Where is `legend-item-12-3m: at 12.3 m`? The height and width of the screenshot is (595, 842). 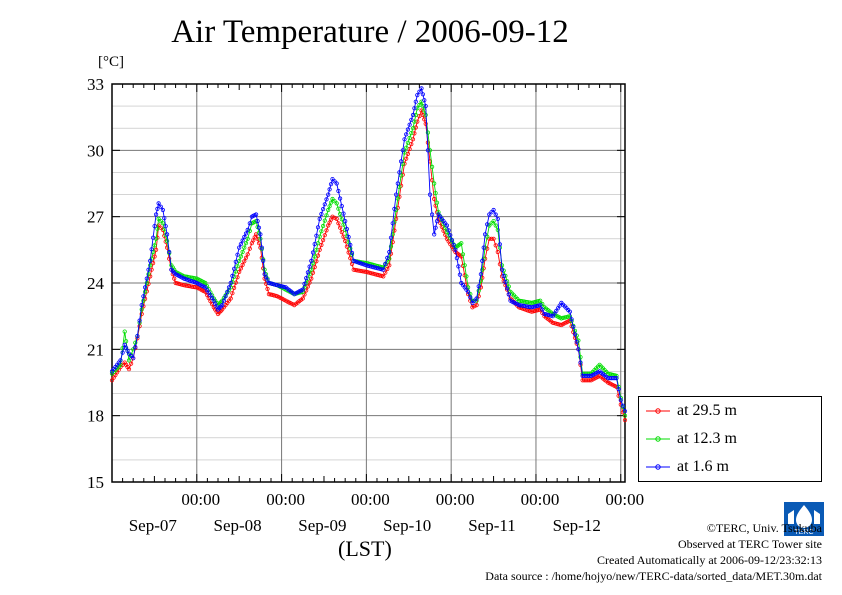
legend-item-12-3m: at 12.3 m is located at coordinates (691, 439).